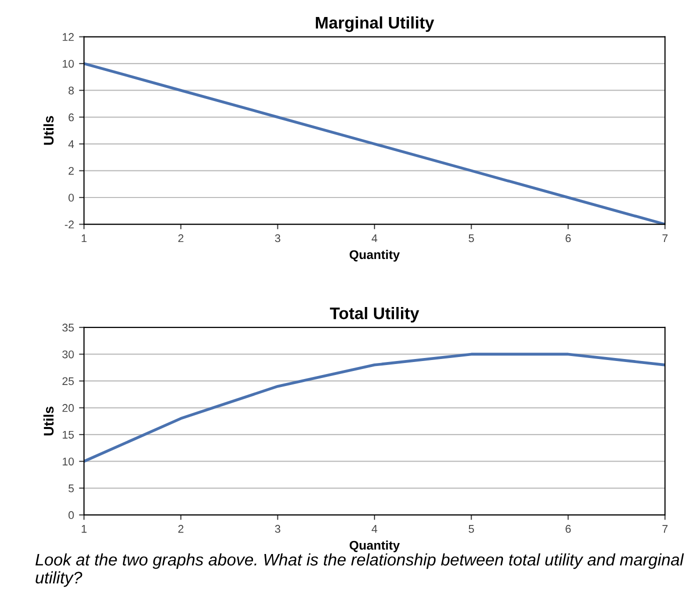  Describe the element at coordinates (360, 570) in the screenshot. I see `text: Look at the two graphs above. What is the relationship between total utility and marginal utility?` at that location.